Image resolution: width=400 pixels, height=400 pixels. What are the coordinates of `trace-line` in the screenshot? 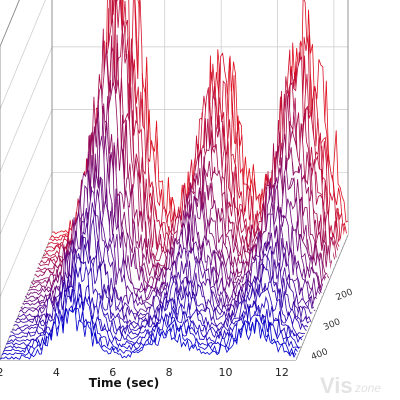 It's located at (148, 333).